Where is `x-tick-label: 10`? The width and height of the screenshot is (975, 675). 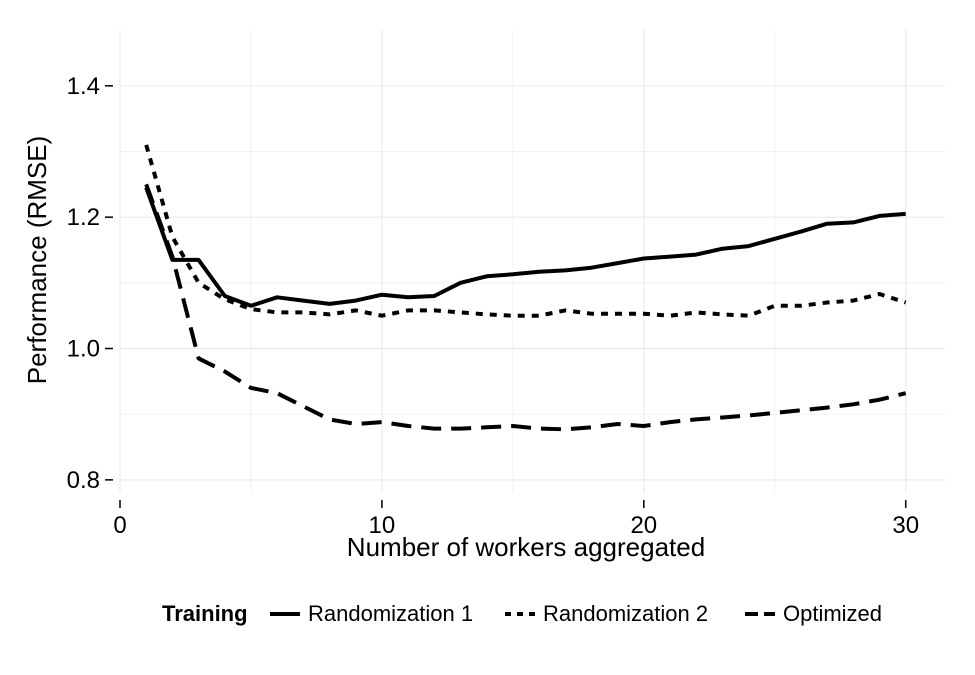
x-tick-label: 10 is located at coordinates (382, 525).